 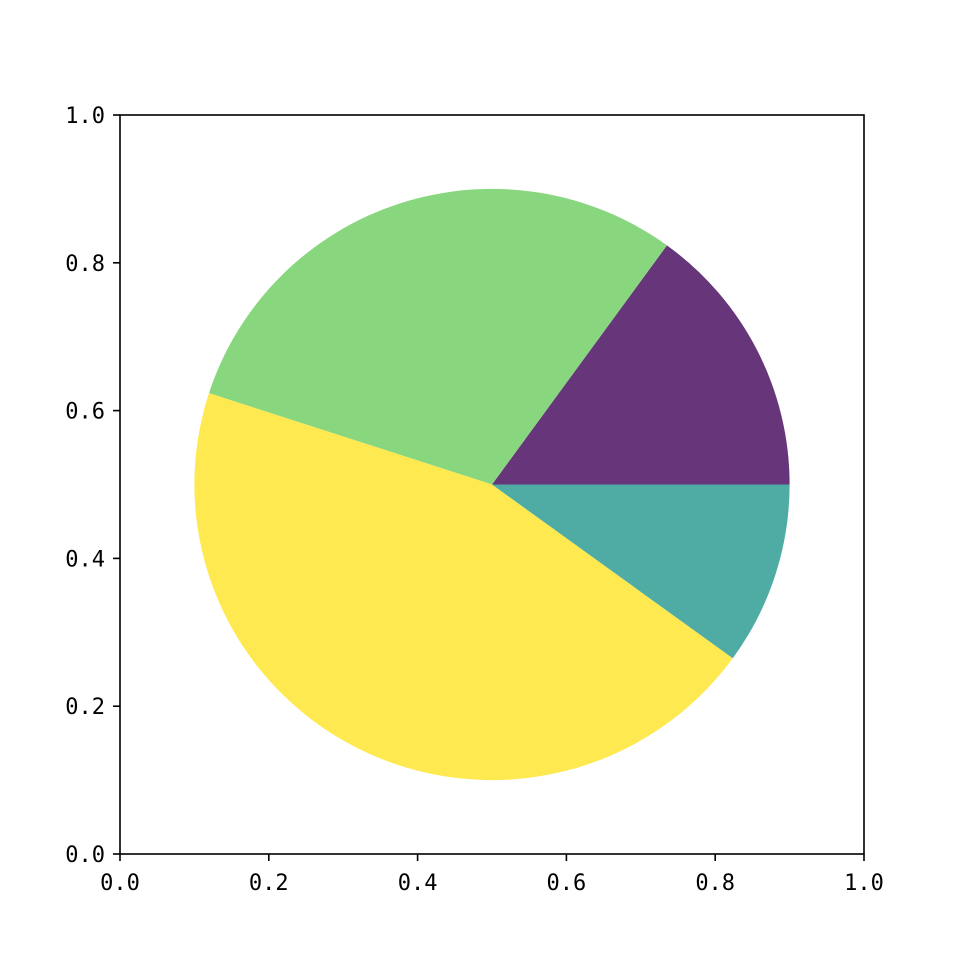 What do you see at coordinates (85, 559) in the screenshot?
I see `y-tick-label: 0.4` at bounding box center [85, 559].